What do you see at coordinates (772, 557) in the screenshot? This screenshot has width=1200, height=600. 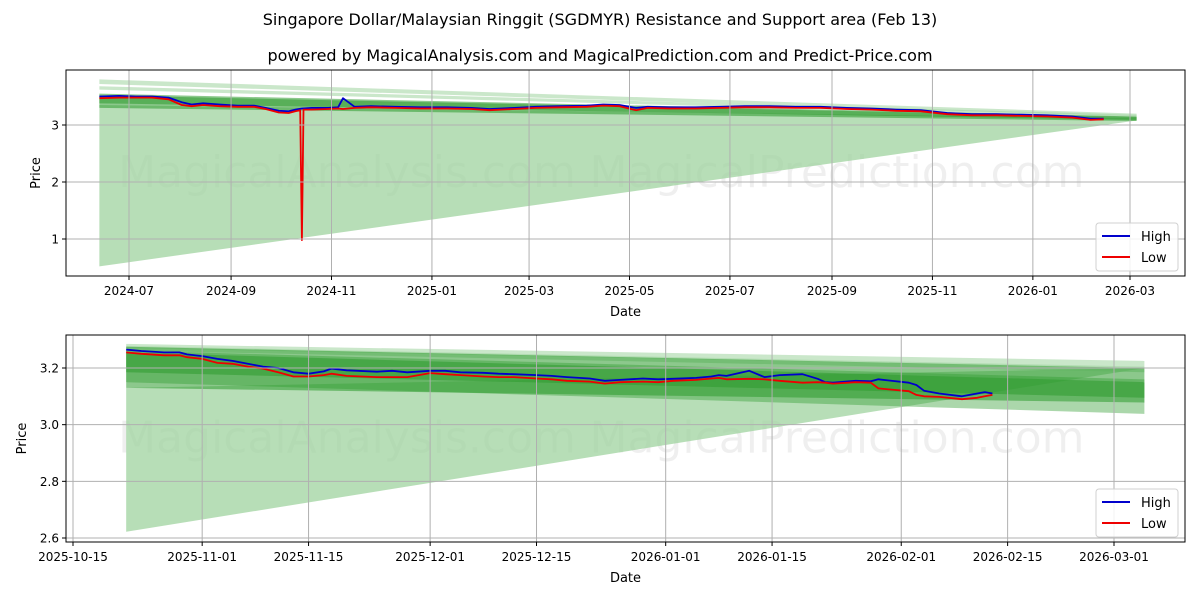 I see `x-tick-label: 2026-01-15` at bounding box center [772, 557].